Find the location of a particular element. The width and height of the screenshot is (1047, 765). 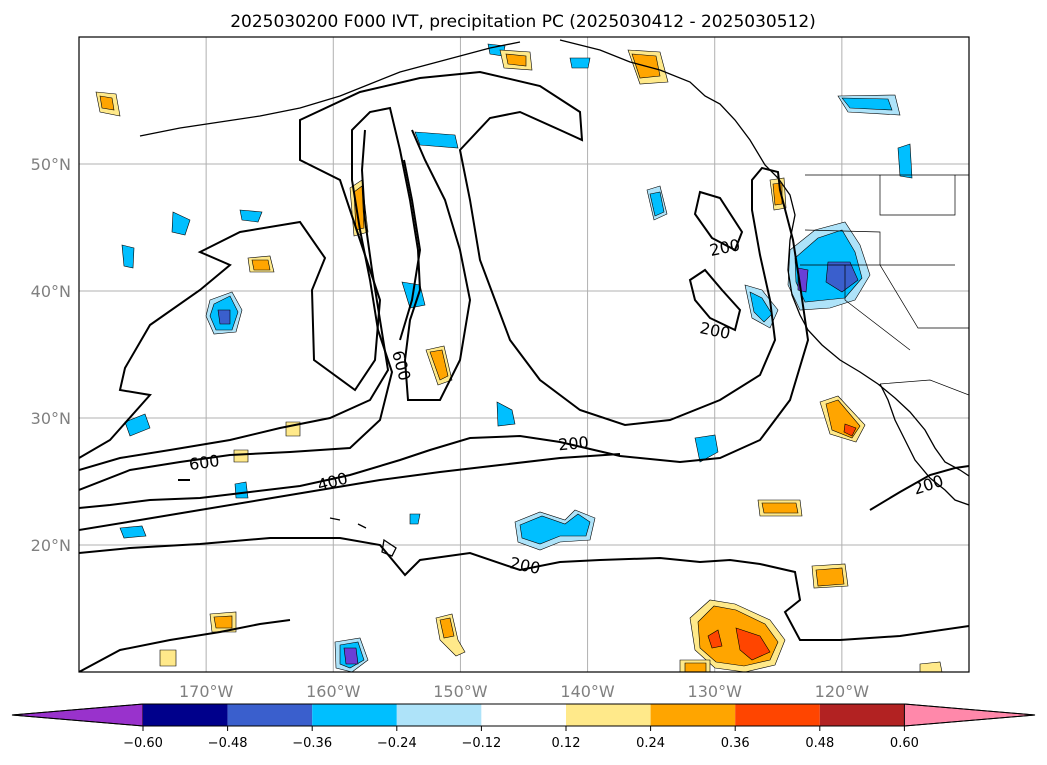

longitude-tick-label: 170°W is located at coordinates (206, 691).